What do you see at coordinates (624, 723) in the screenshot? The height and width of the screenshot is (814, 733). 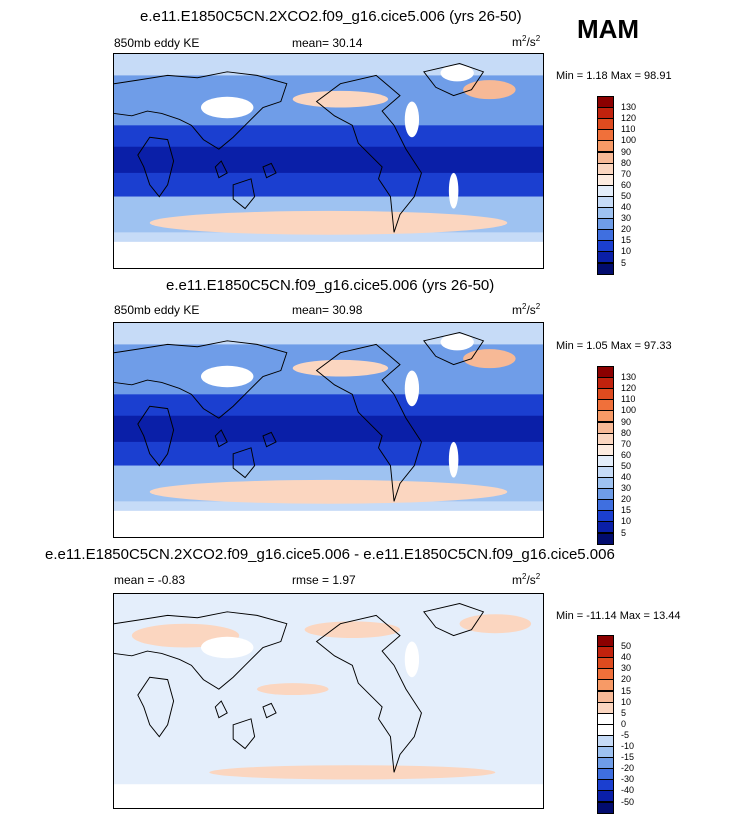 I see `colorbar-tick-label: 0` at bounding box center [624, 723].